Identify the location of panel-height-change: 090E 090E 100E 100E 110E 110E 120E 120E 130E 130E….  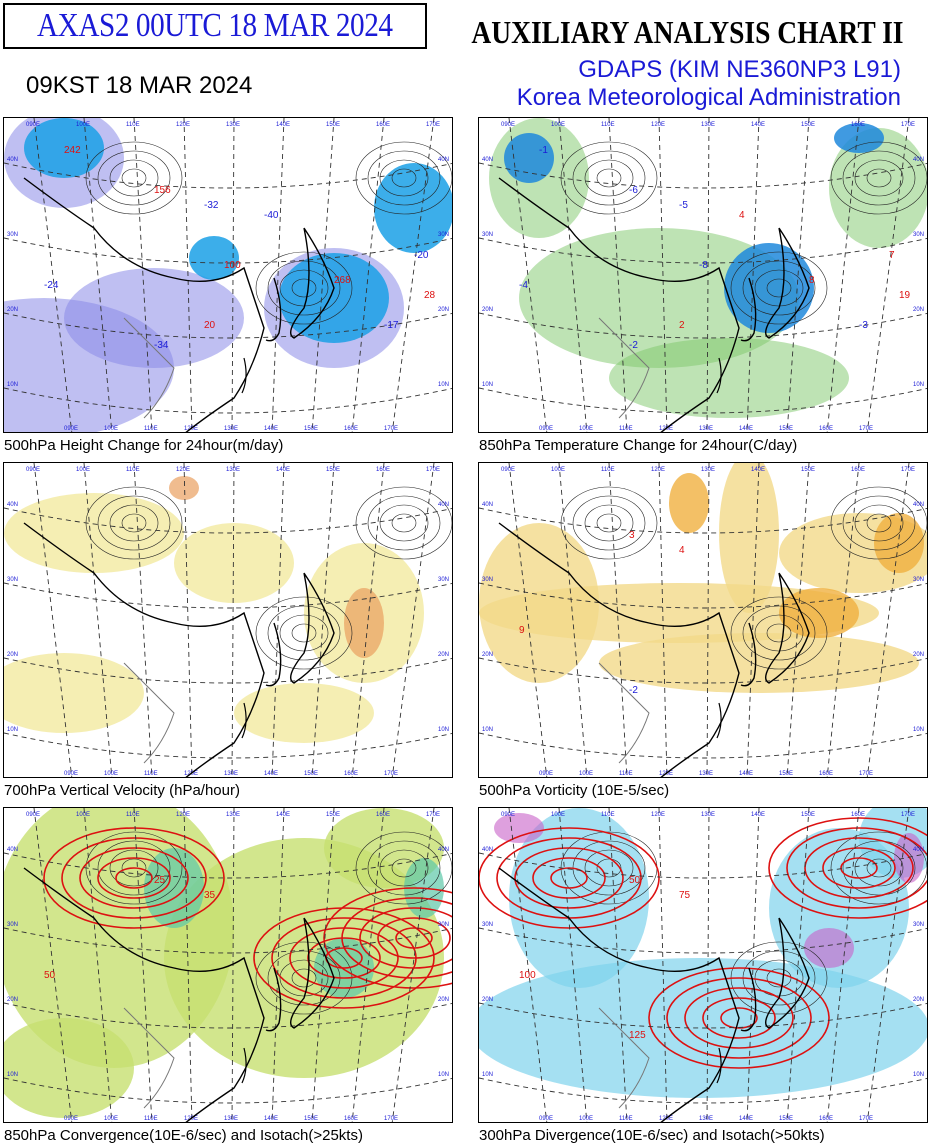
(228, 275).